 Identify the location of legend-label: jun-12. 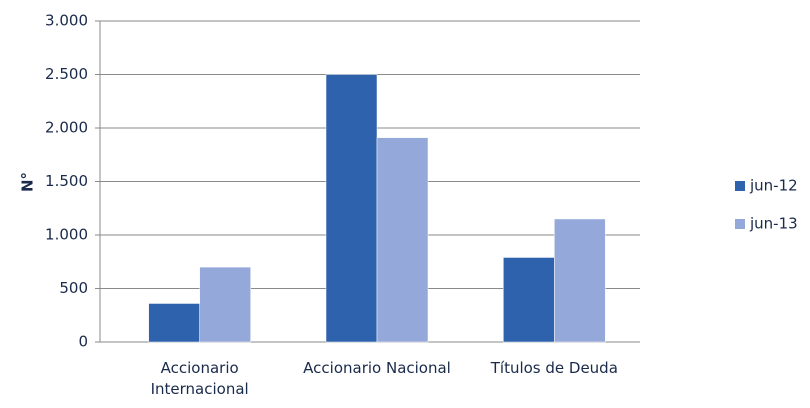
(773, 186).